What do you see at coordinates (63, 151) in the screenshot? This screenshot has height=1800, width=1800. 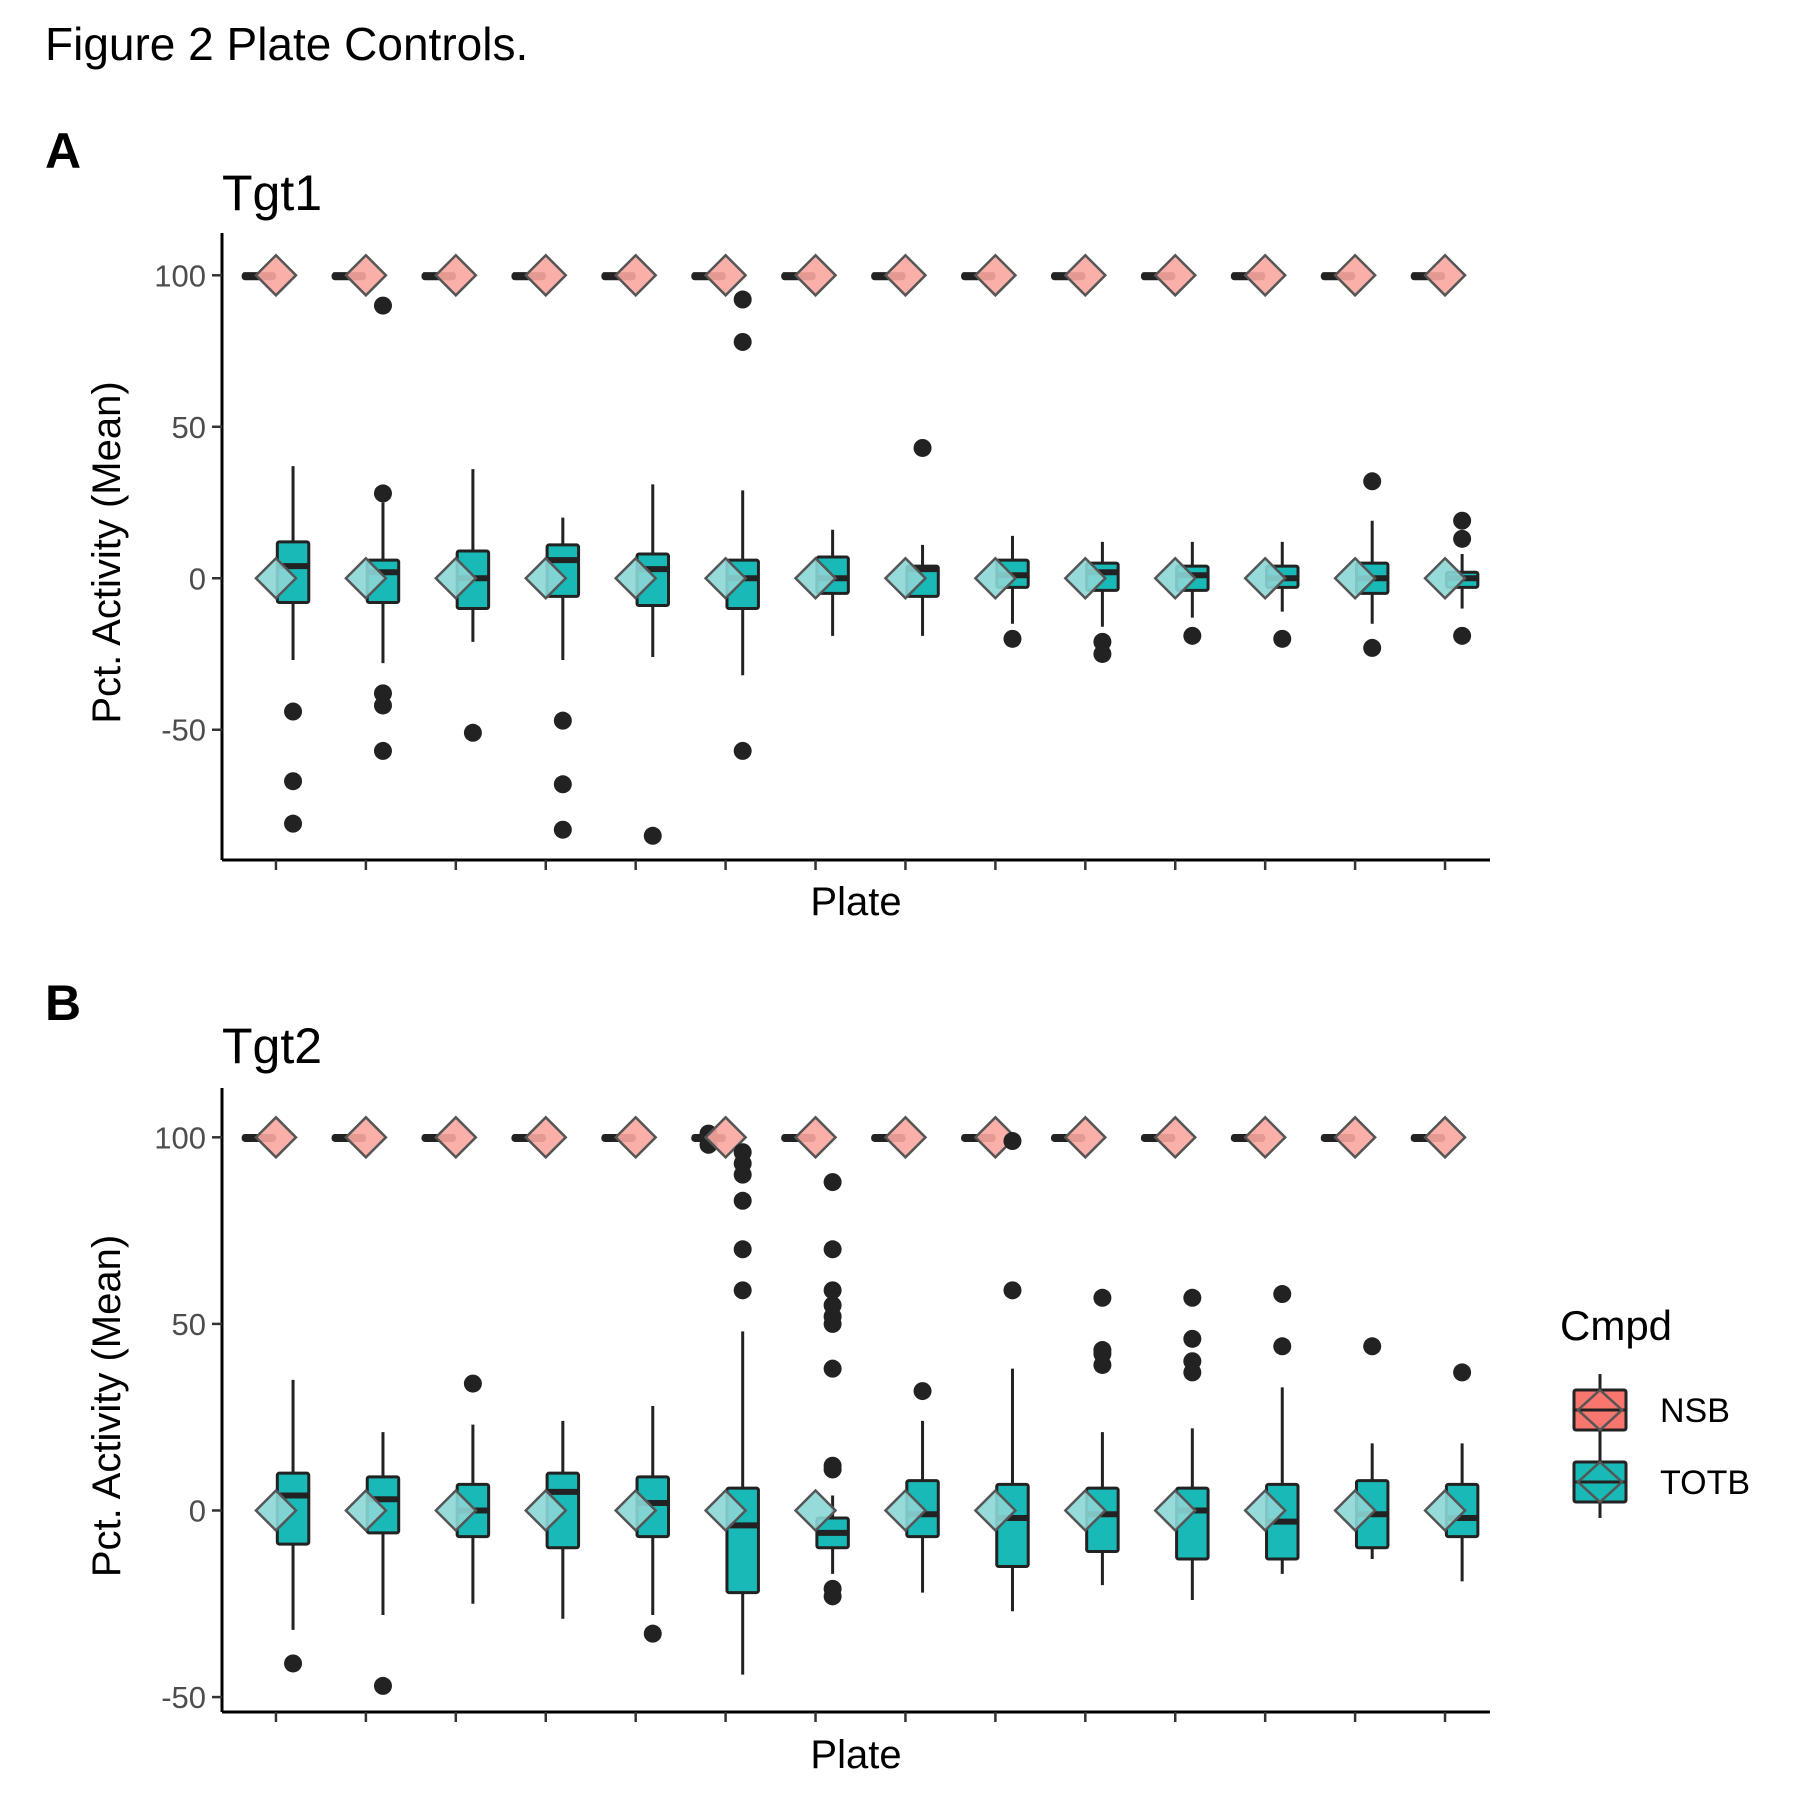 I see `panel-label: A` at bounding box center [63, 151].